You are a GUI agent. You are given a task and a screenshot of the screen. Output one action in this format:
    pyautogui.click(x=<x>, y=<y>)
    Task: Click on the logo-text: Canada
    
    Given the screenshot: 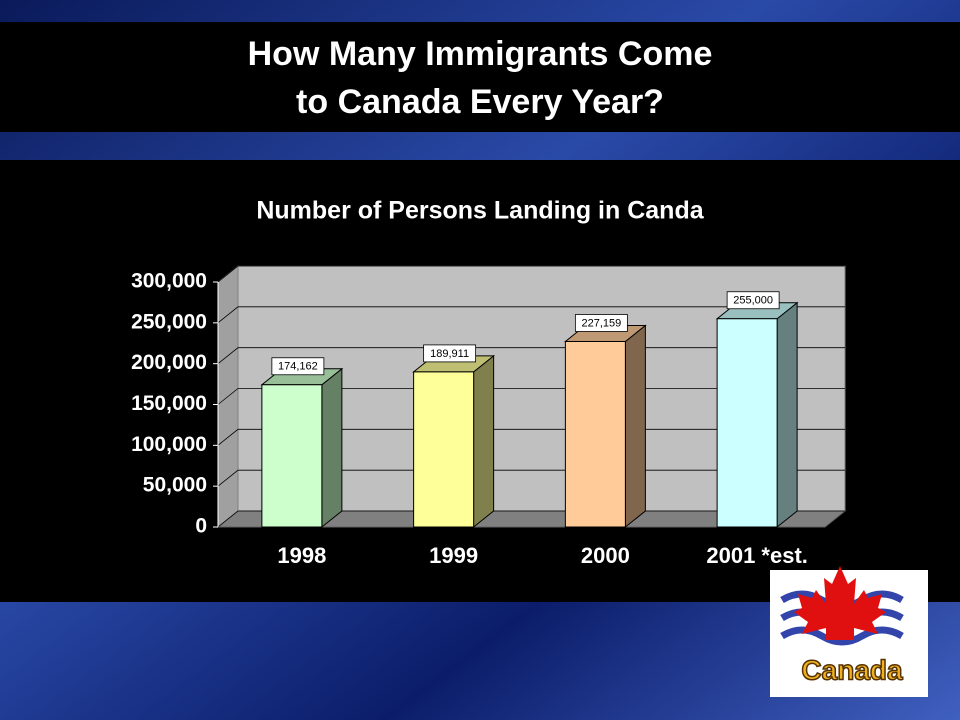 What is the action you would take?
    pyautogui.click(x=852, y=669)
    